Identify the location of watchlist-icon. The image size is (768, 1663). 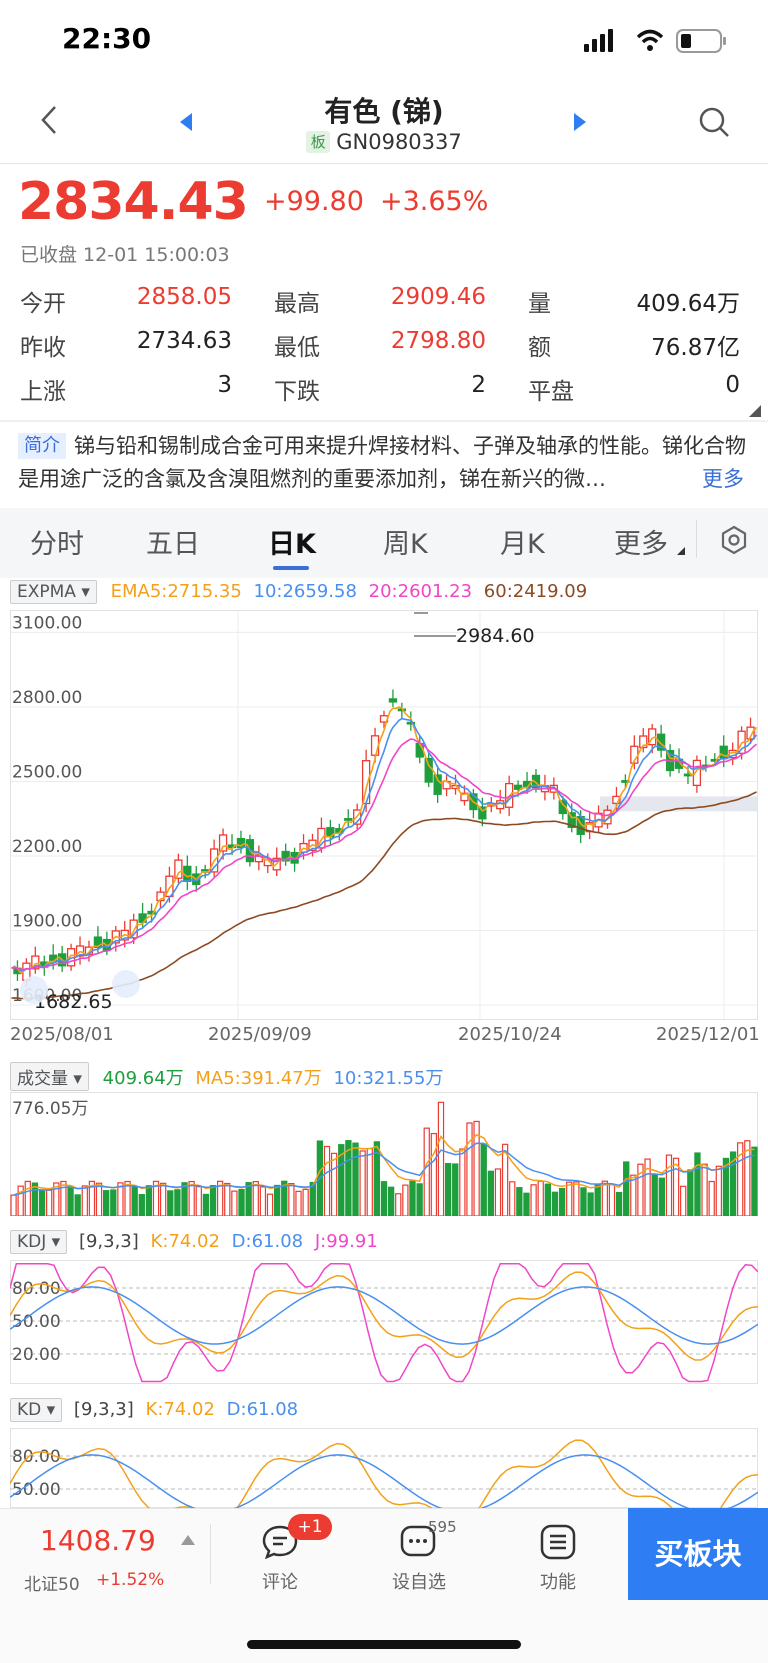
(418, 1542).